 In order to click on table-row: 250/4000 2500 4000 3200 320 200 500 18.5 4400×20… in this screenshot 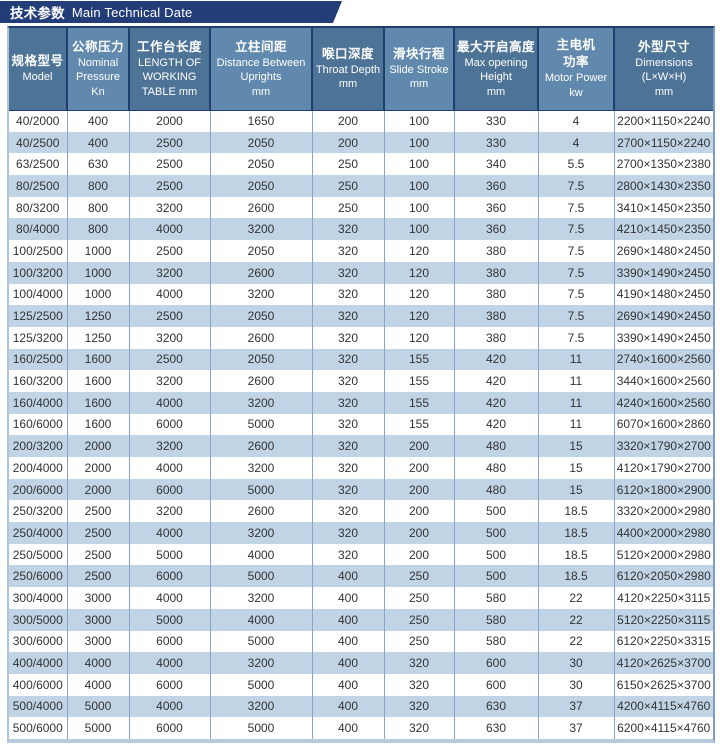, I will do `click(361, 533)`.